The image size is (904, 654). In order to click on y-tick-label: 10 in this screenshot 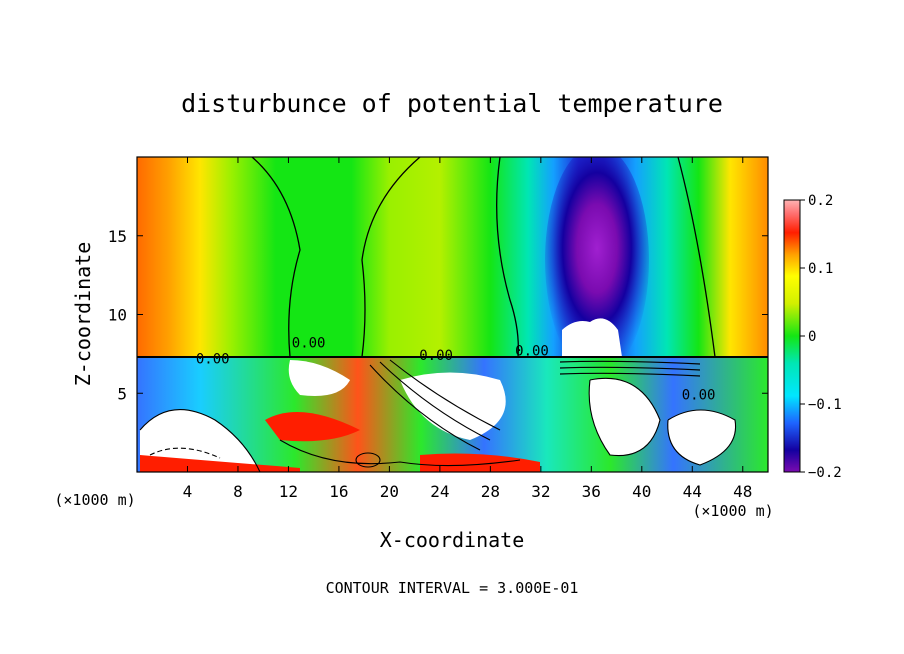, I will do `click(117, 315)`.